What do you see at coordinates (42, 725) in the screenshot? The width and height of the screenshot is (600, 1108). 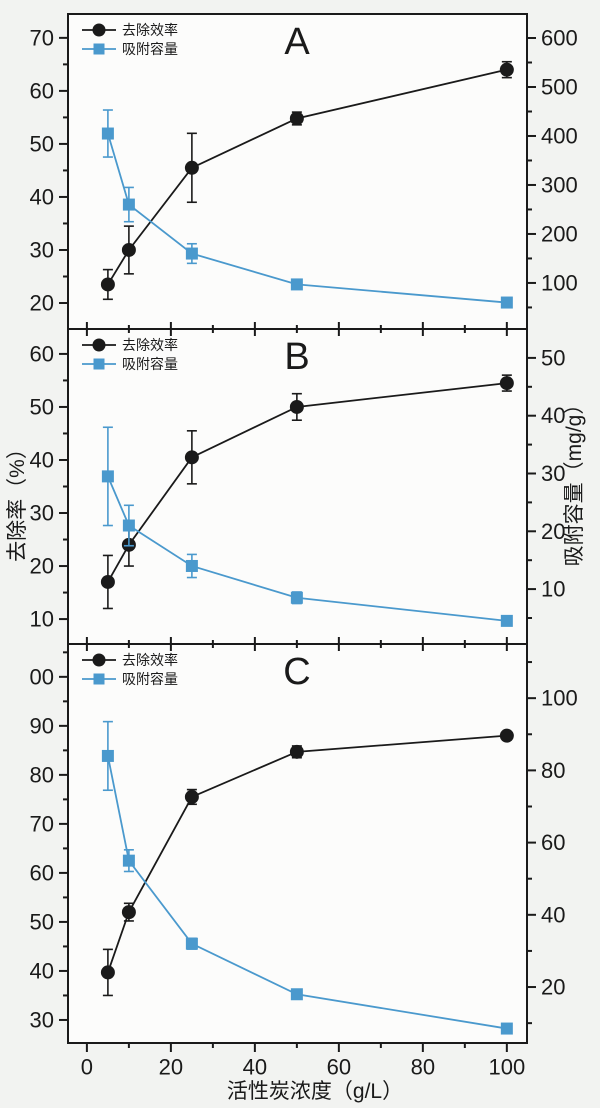 I see `left-tick-label: 90` at bounding box center [42, 725].